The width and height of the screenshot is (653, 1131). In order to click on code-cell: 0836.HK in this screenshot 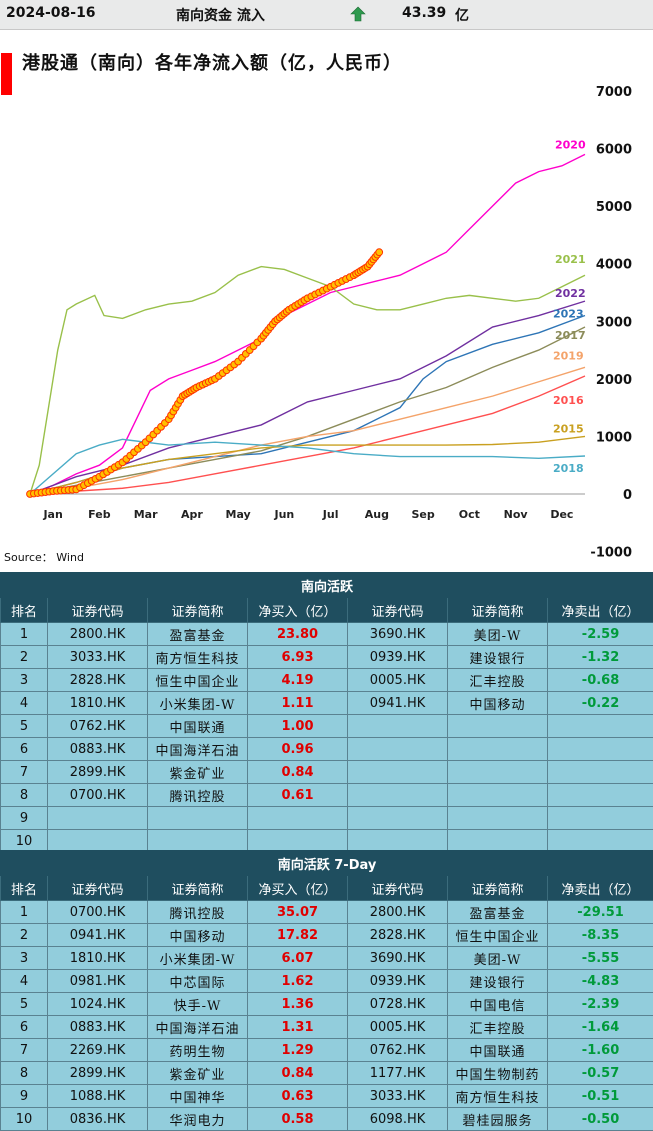, I will do `click(98, 1119)`.